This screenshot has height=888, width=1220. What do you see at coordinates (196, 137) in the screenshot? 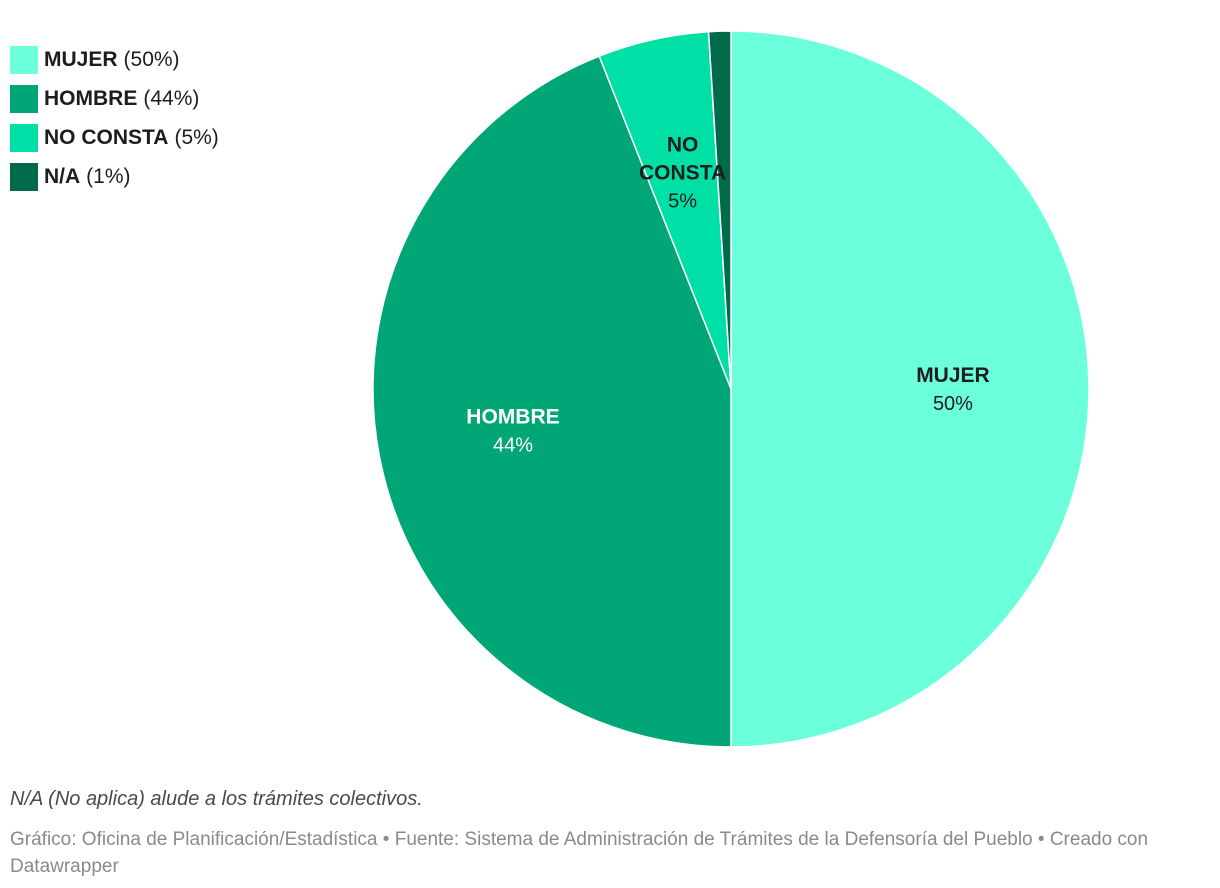
I see `legend-value: (5%)` at bounding box center [196, 137].